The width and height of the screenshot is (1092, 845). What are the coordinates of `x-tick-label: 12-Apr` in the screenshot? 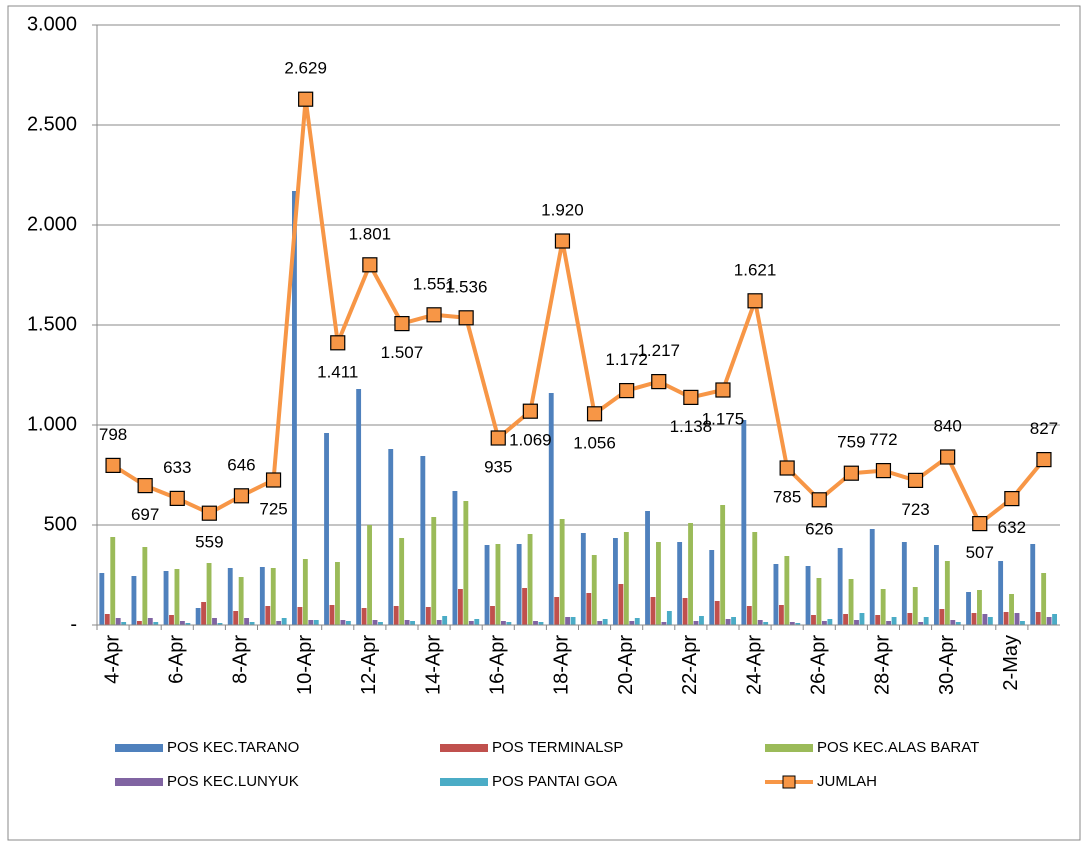 It's located at (369, 665).